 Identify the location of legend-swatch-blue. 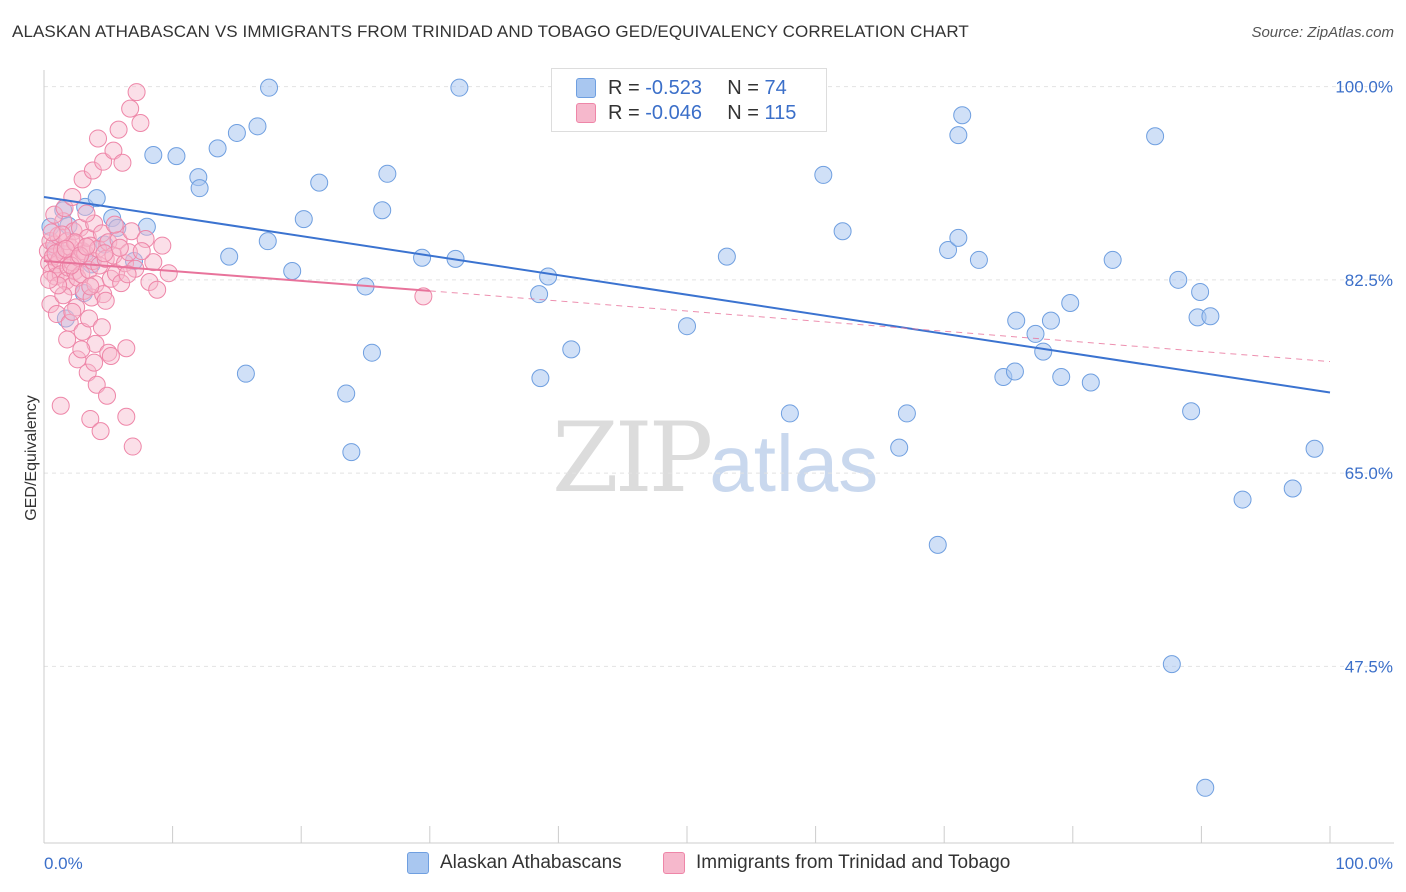
(586, 88).